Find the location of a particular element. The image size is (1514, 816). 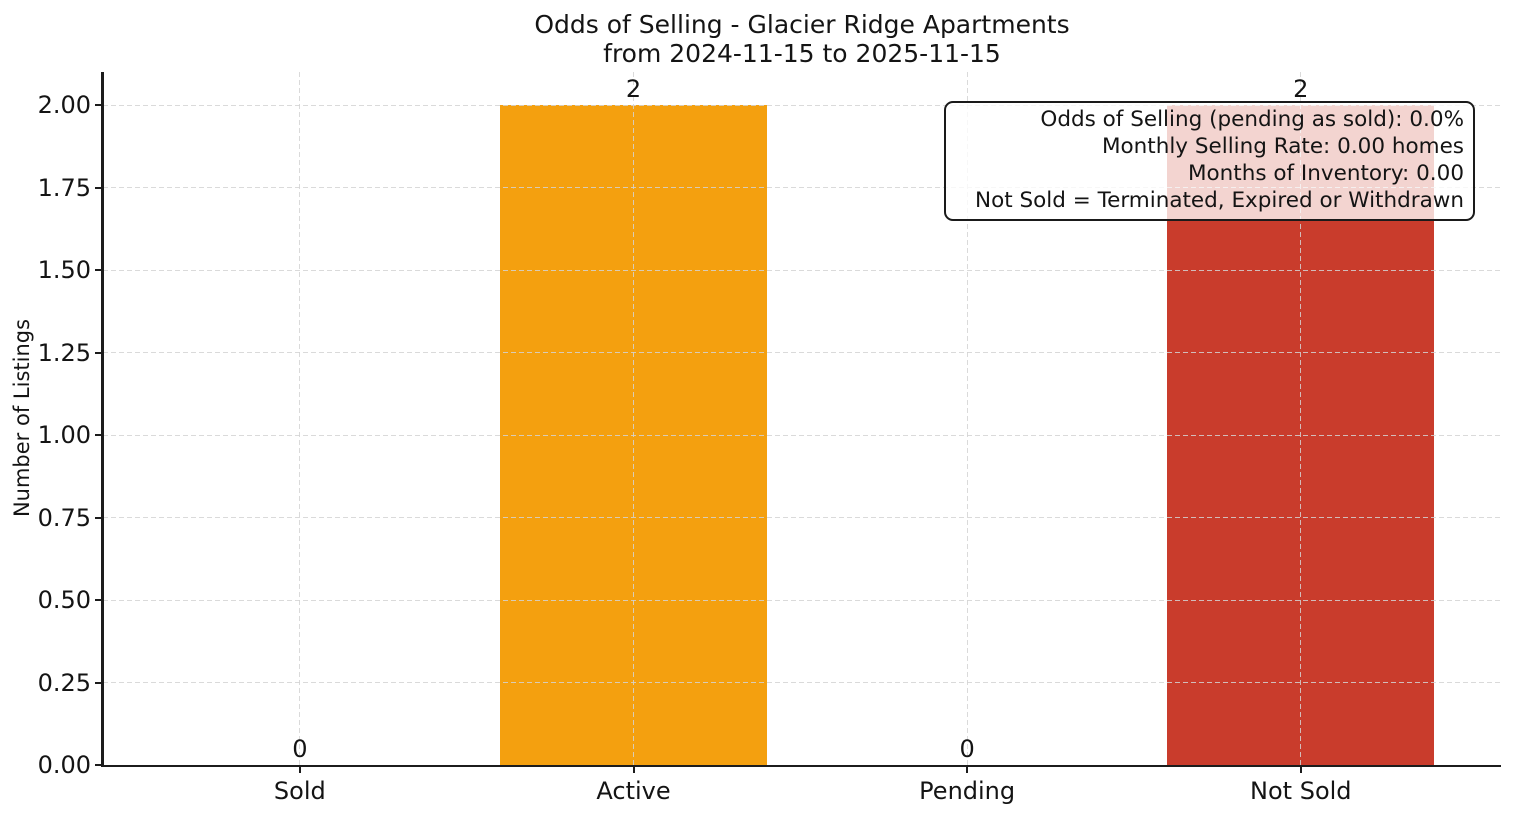

y-tick-label: 1.00 is located at coordinates (64, 435).